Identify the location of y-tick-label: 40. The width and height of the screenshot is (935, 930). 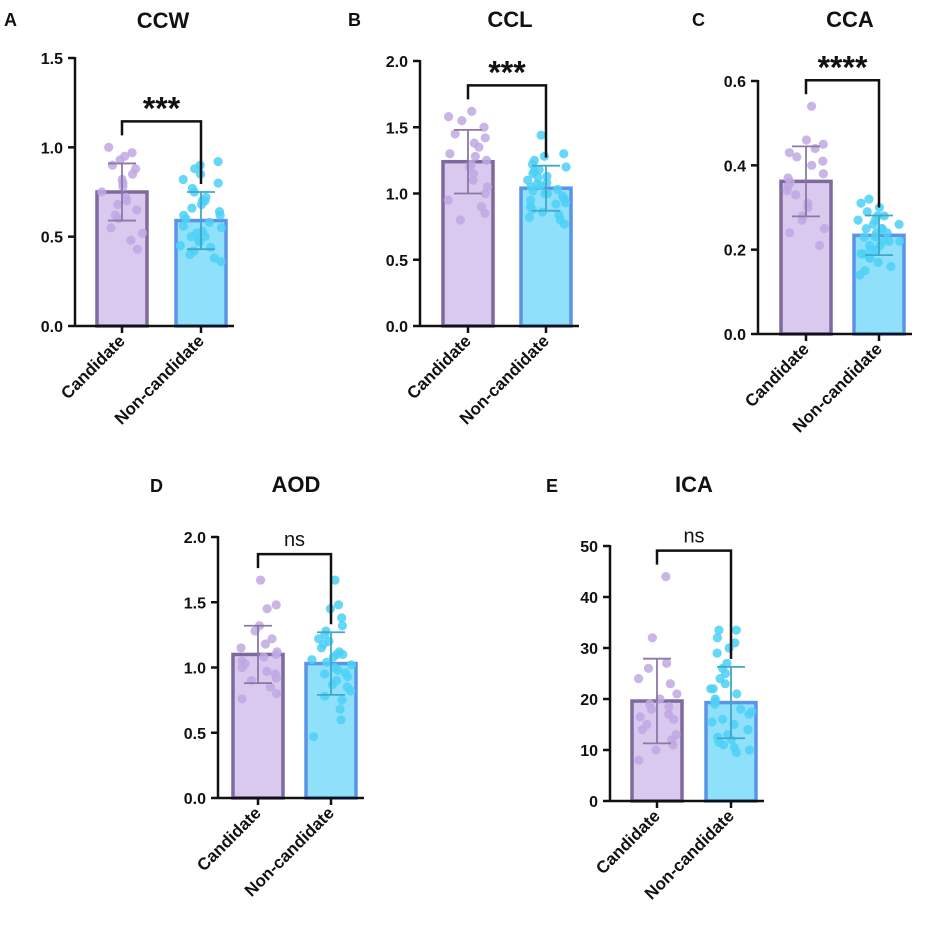
(589, 598).